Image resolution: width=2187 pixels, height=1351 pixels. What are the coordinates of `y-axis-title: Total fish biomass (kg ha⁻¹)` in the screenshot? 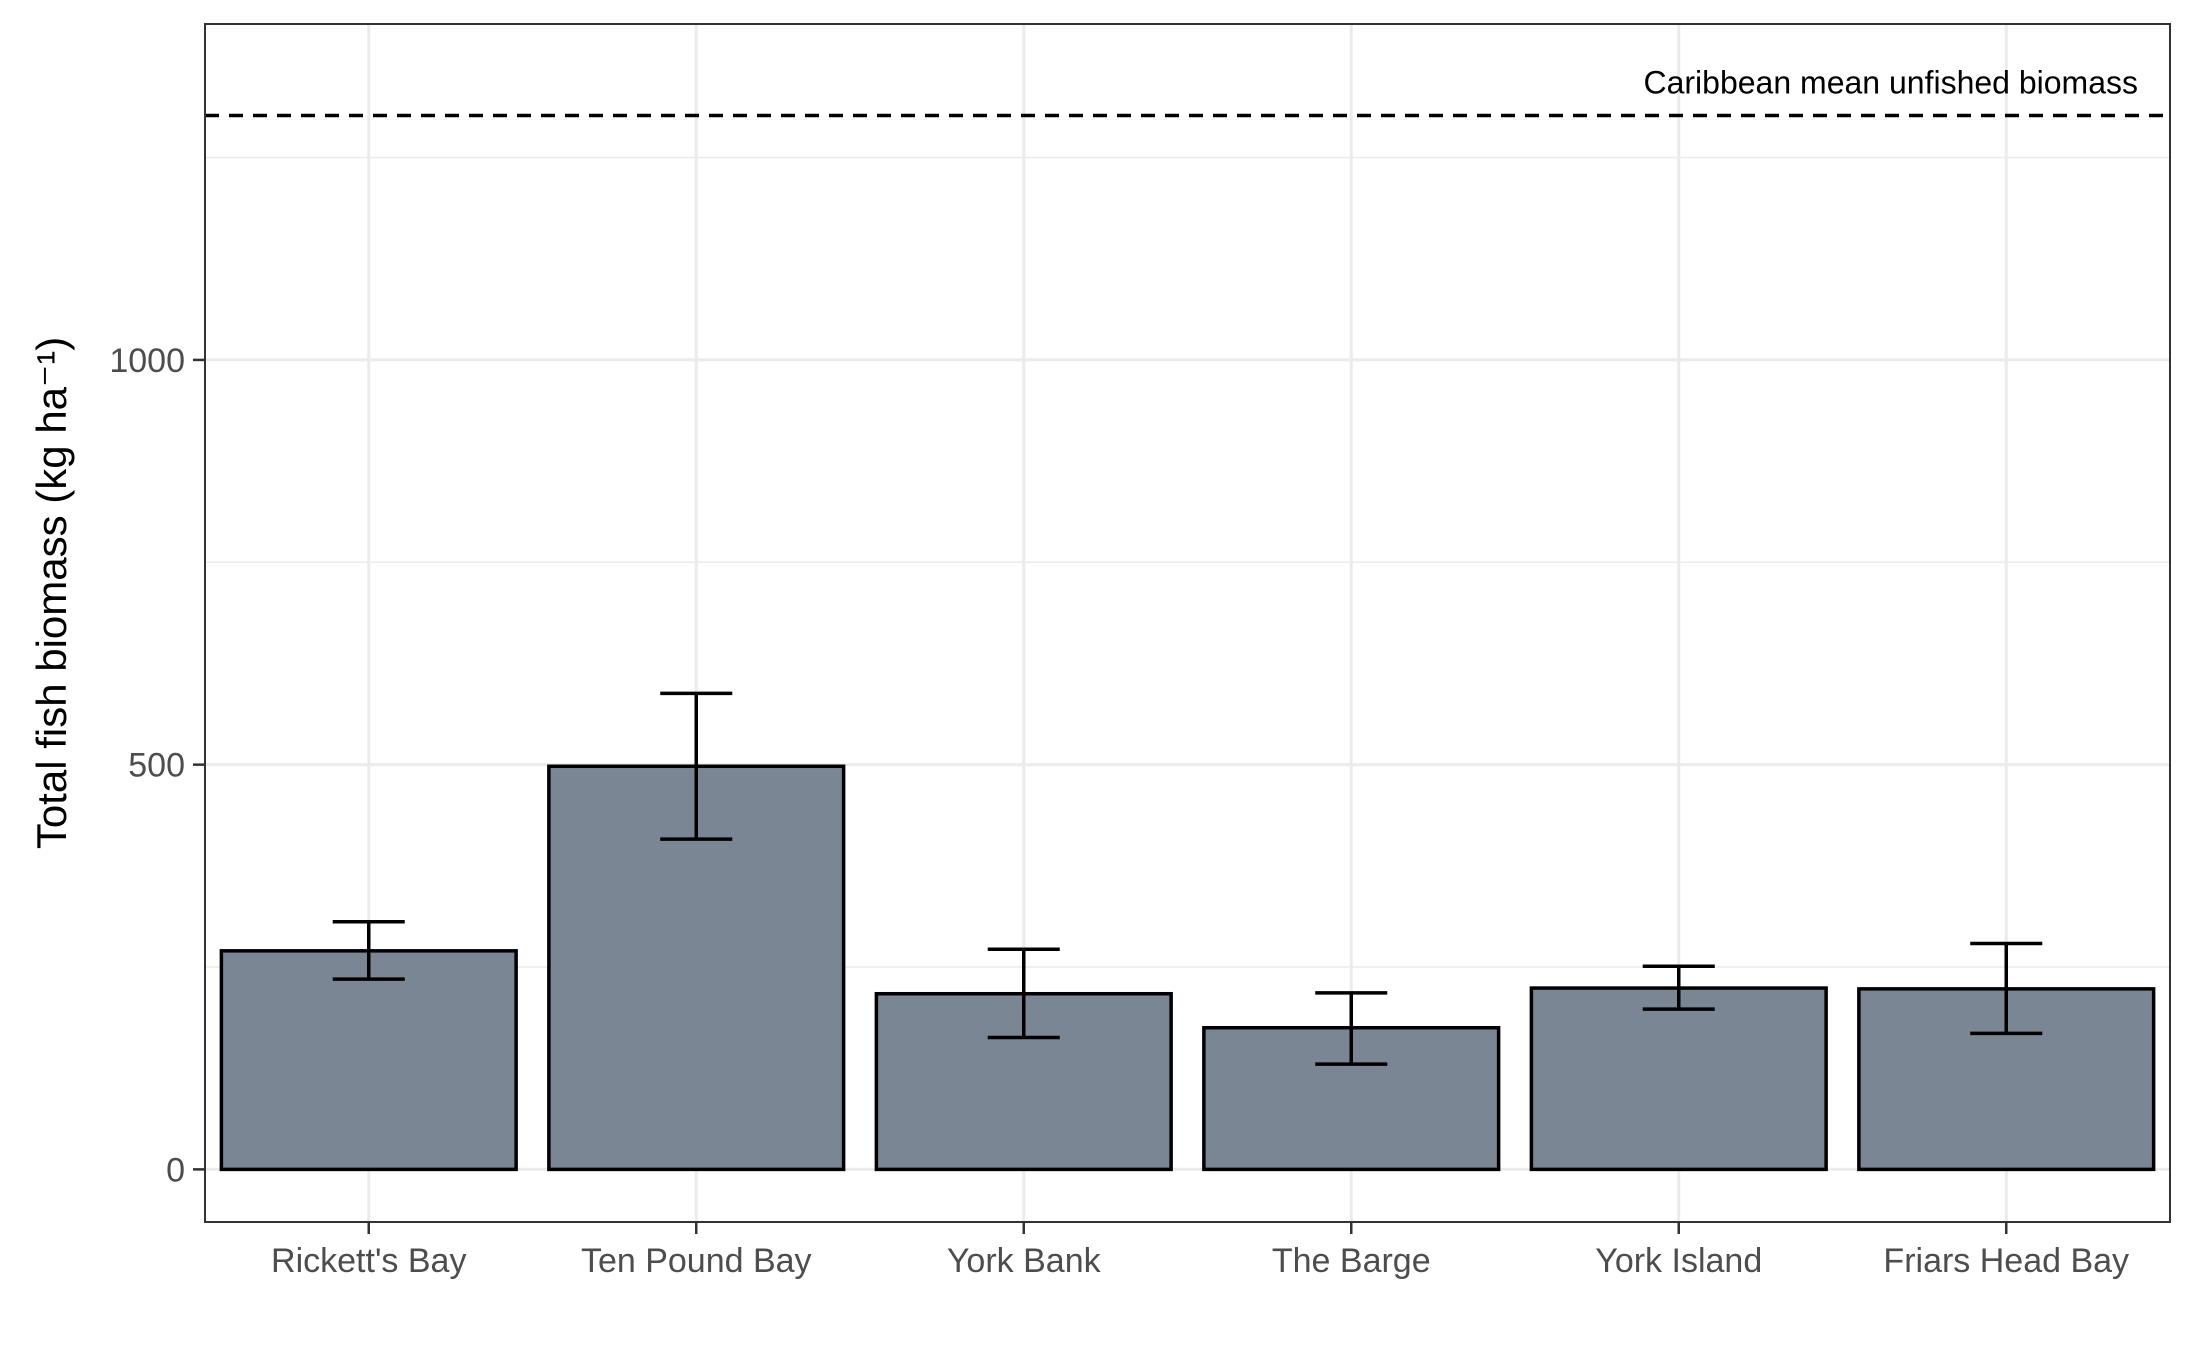 It's located at (51, 593).